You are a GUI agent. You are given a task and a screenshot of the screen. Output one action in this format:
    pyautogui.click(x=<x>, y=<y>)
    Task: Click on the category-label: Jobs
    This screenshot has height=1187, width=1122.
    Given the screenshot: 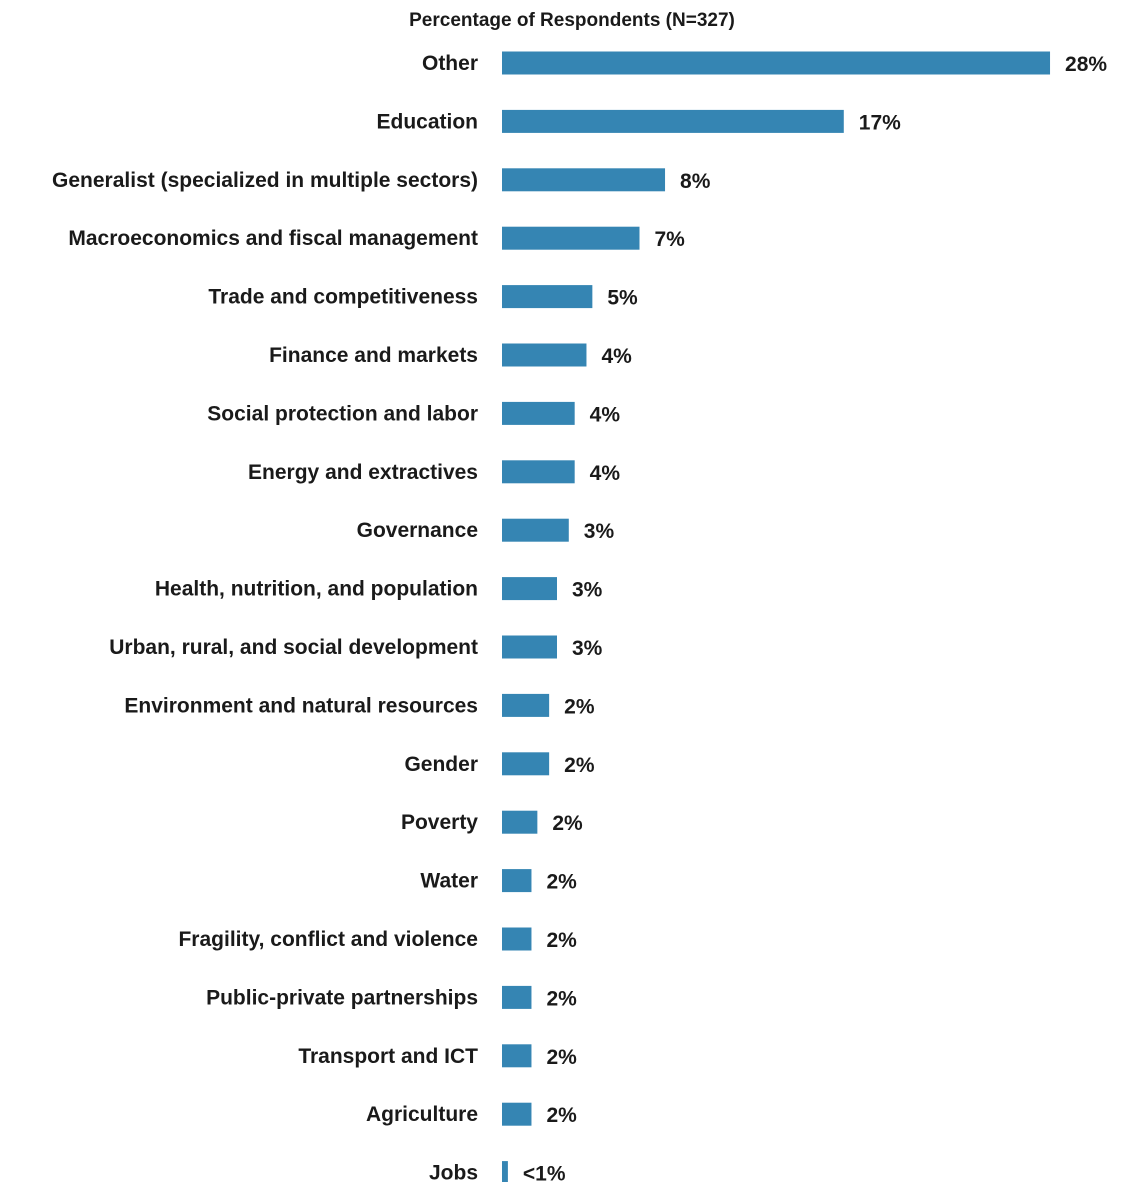 What is the action you would take?
    pyautogui.click(x=453, y=1172)
    